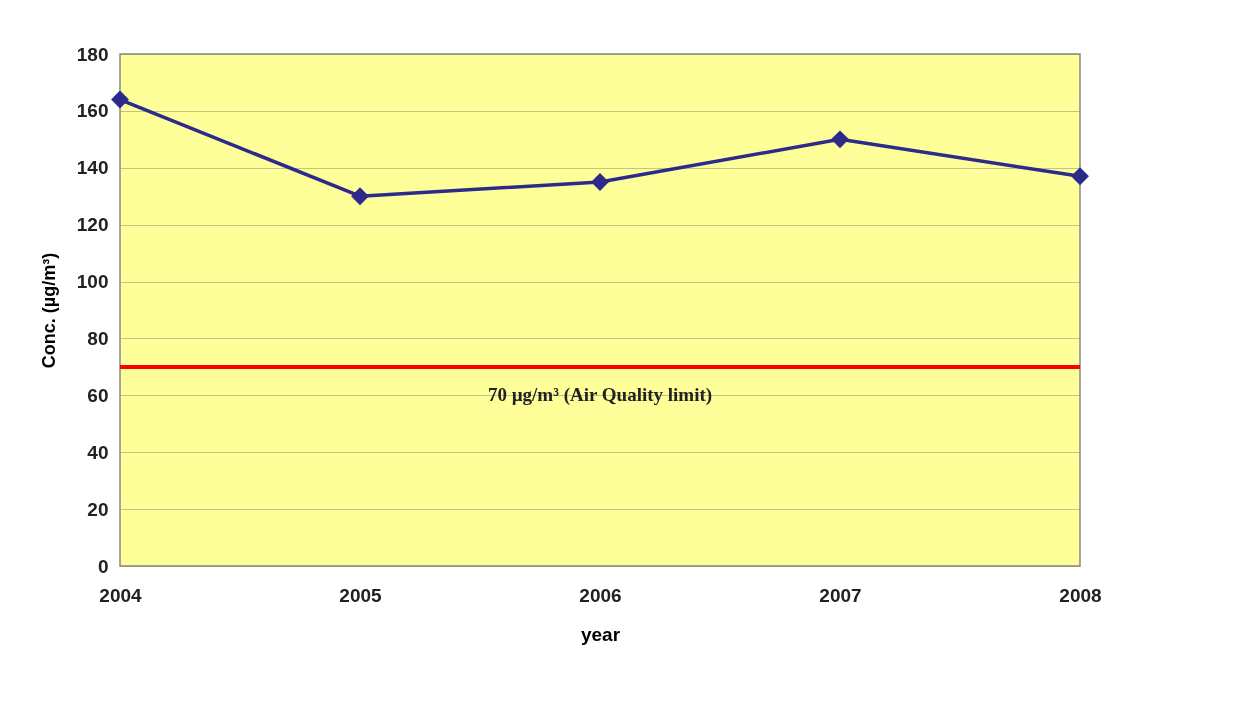 Image resolution: width=1254 pixels, height=708 pixels. What do you see at coordinates (92, 282) in the screenshot?
I see `y-tick-label: 100` at bounding box center [92, 282].